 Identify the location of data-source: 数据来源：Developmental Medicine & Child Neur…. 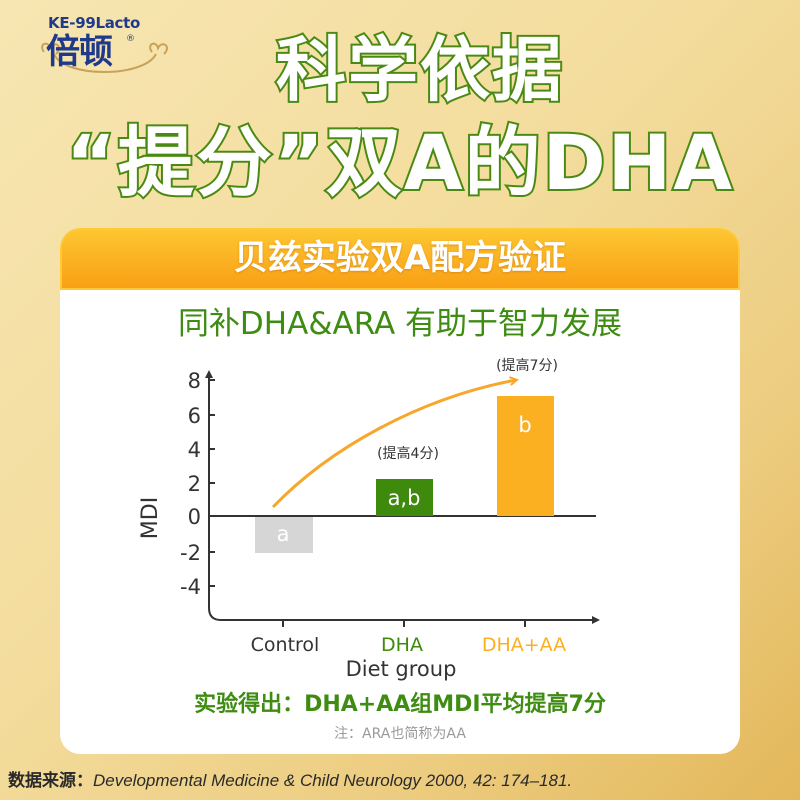
(290, 778).